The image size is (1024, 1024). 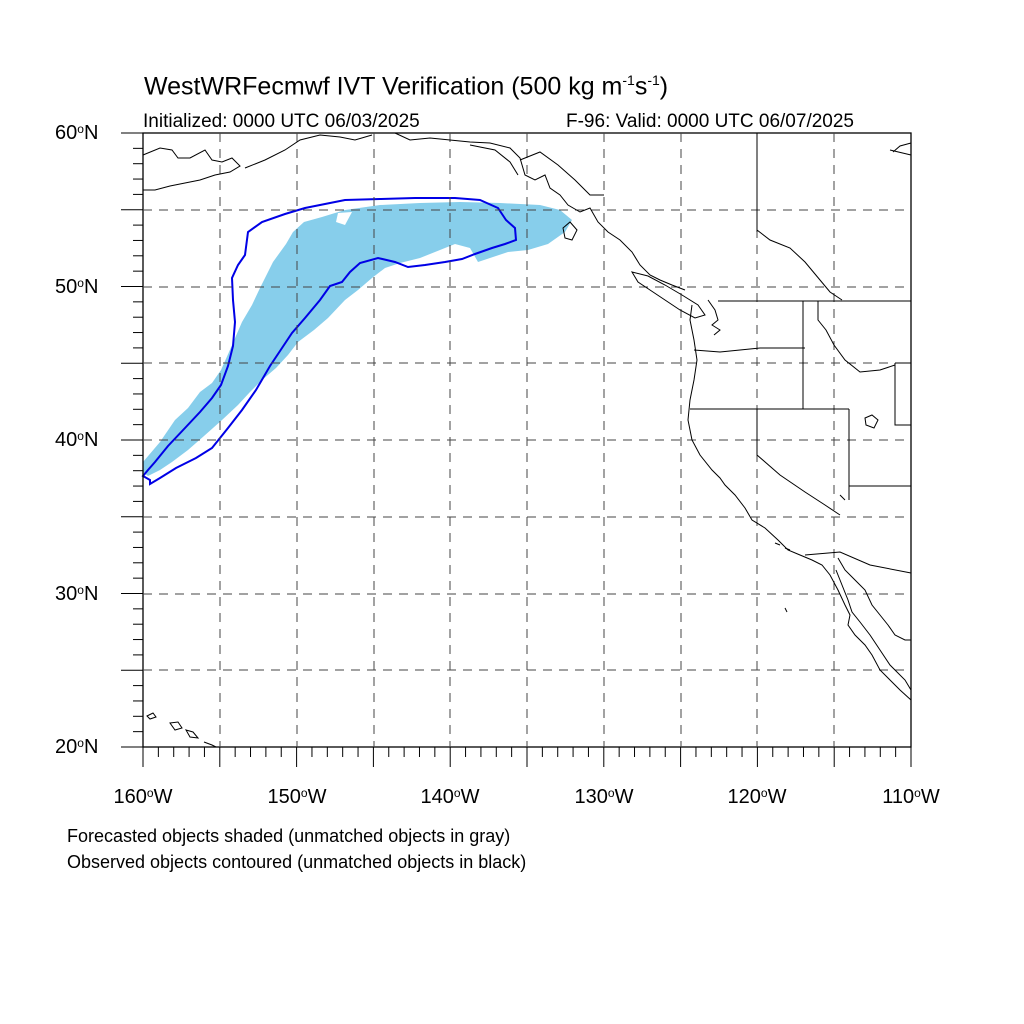 What do you see at coordinates (801, 353) in the screenshot?
I see `political-borders` at bounding box center [801, 353].